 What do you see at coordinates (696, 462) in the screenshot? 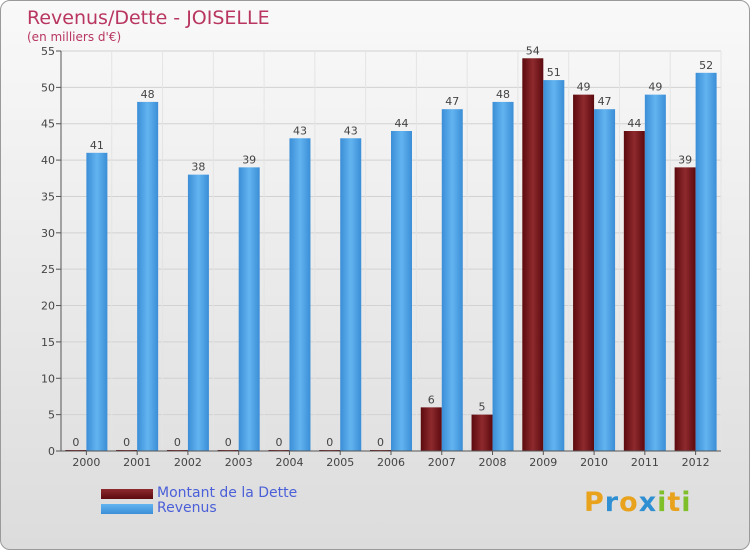
I see `x-tick-label: 2012` at bounding box center [696, 462].